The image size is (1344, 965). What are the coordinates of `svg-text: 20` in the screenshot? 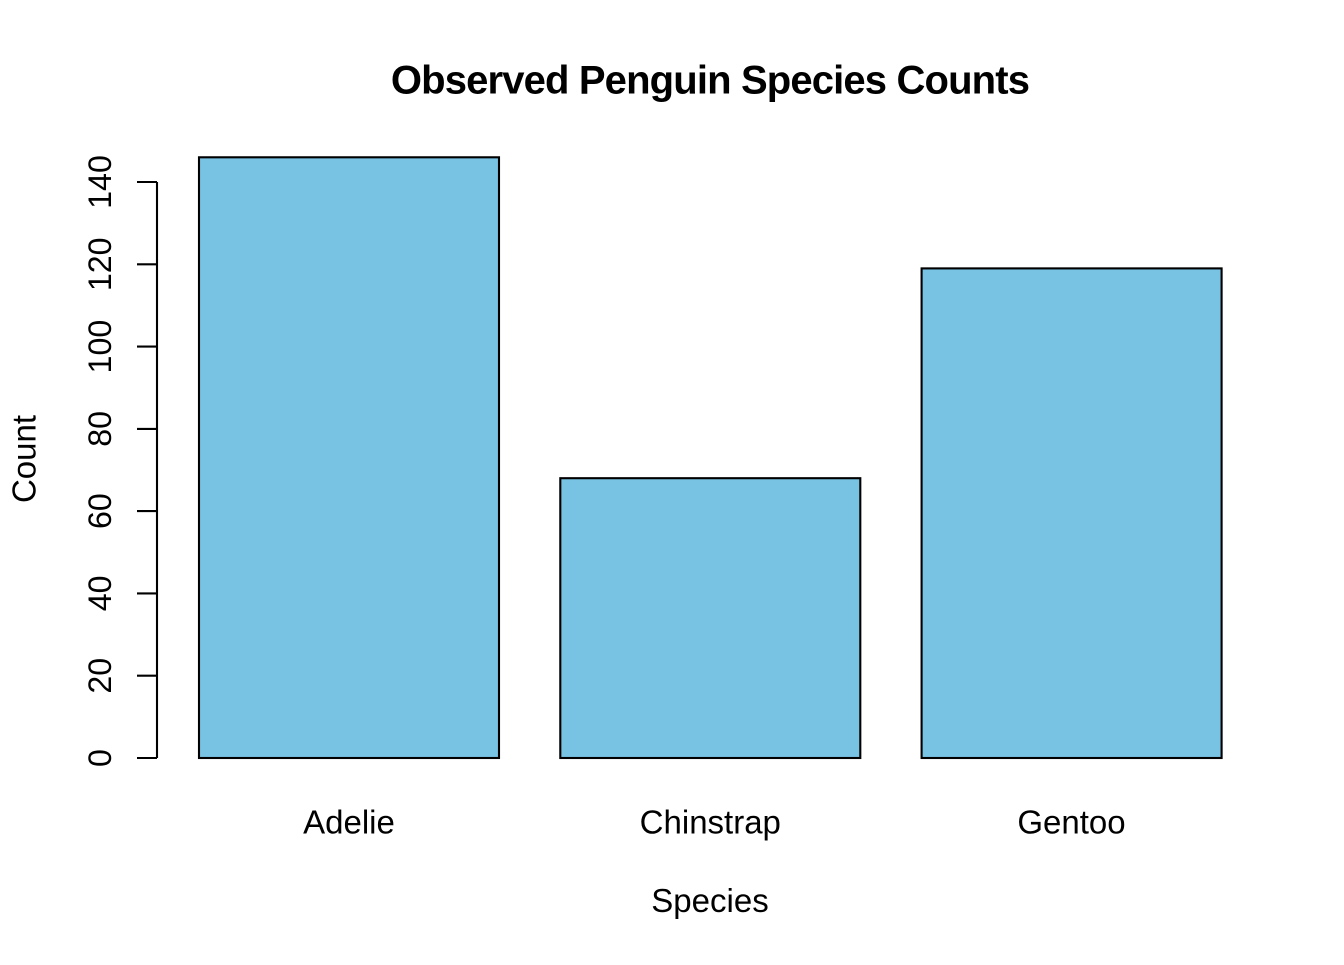 It's located at (100, 676).